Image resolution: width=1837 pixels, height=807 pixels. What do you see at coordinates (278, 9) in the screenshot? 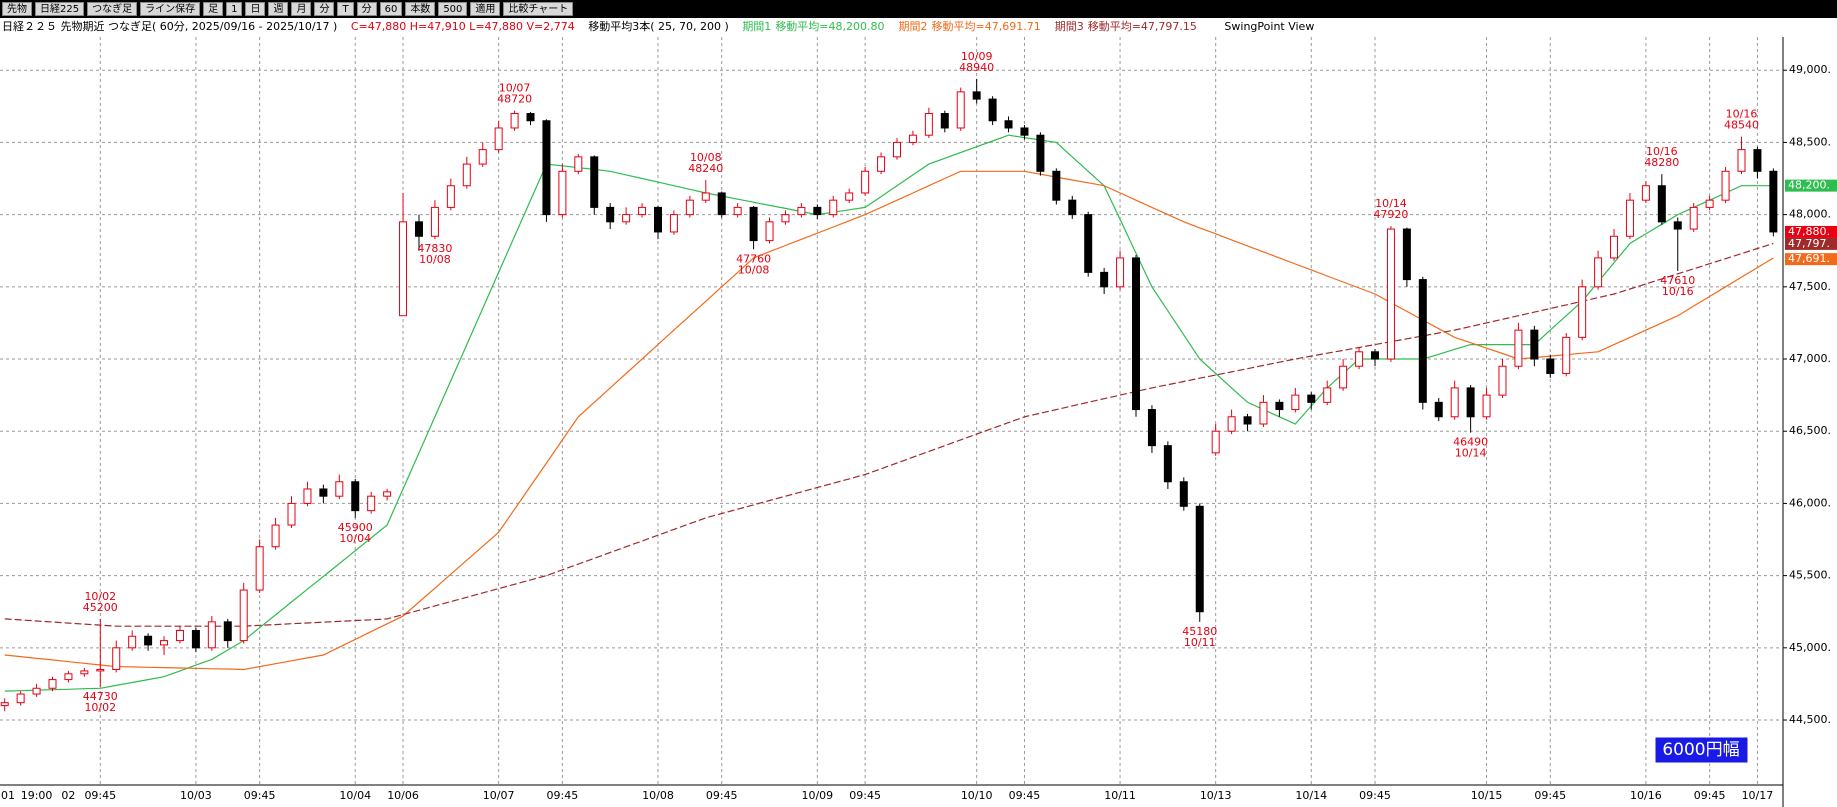
I see `toolbar-control: 週` at bounding box center [278, 9].